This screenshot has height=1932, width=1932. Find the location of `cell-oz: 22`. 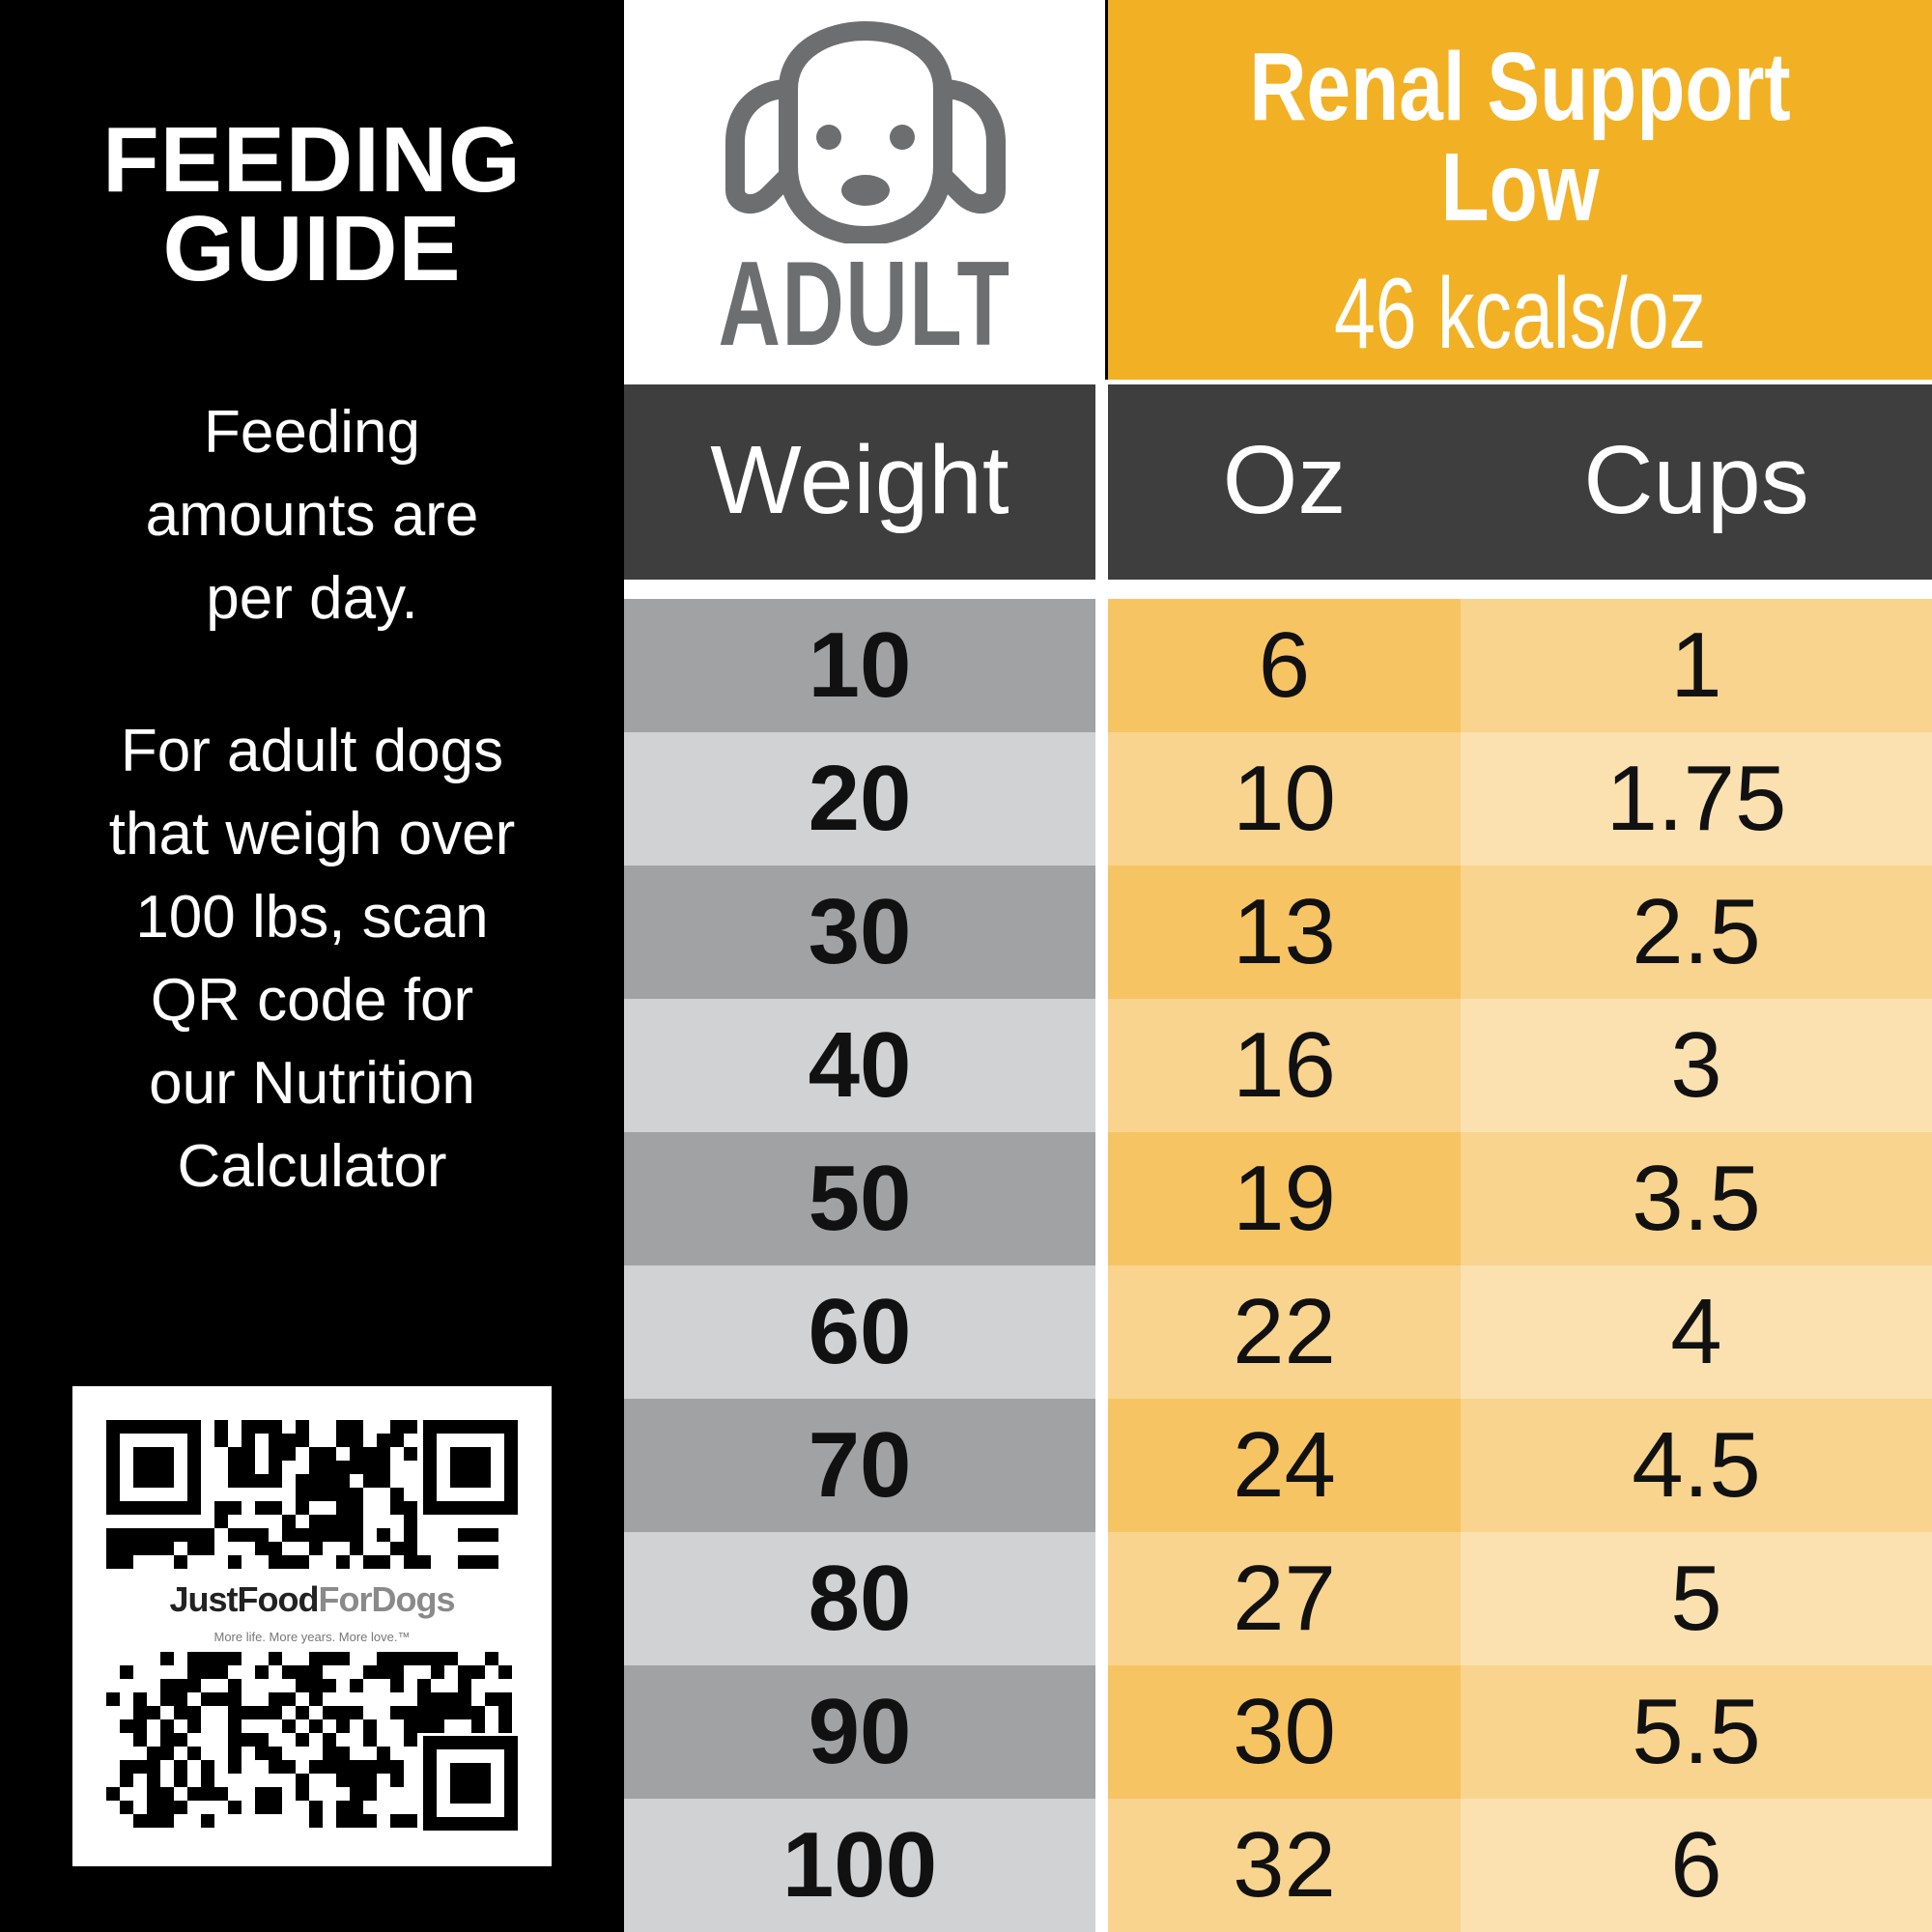

cell-oz: 22 is located at coordinates (1284, 1332).